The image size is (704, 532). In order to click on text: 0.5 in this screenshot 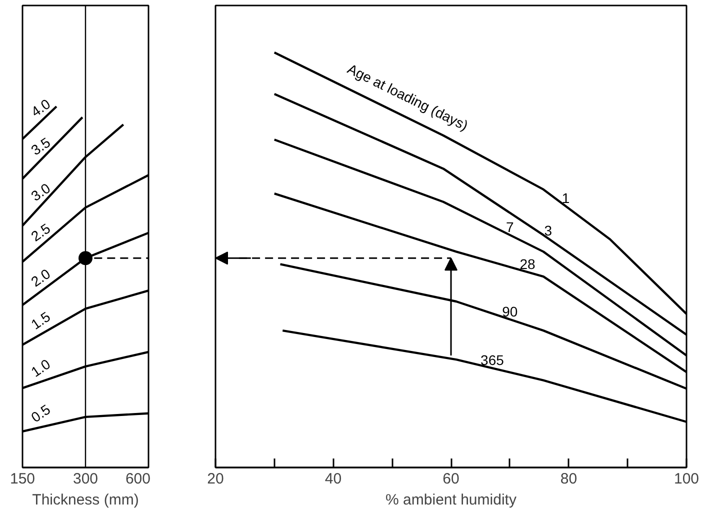, I will do `click(41, 413)`.